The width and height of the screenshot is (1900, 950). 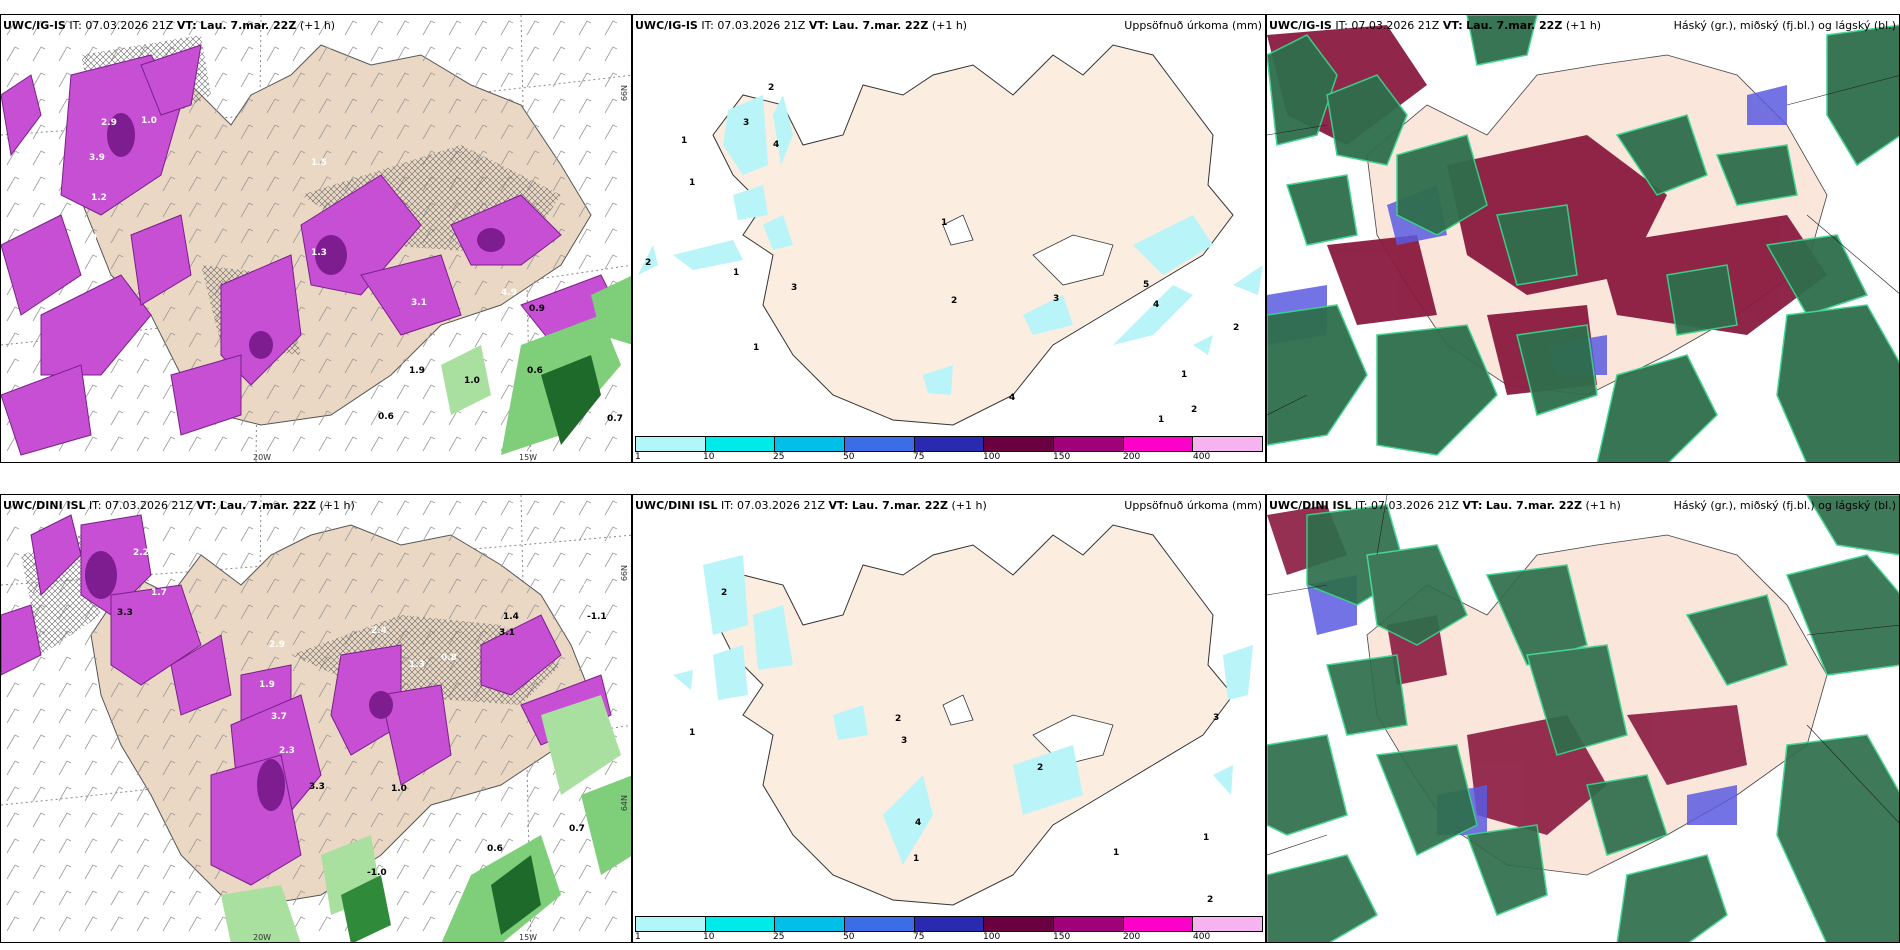 What do you see at coordinates (1062, 457) in the screenshot?
I see `cbar-label: 150` at bounding box center [1062, 457].